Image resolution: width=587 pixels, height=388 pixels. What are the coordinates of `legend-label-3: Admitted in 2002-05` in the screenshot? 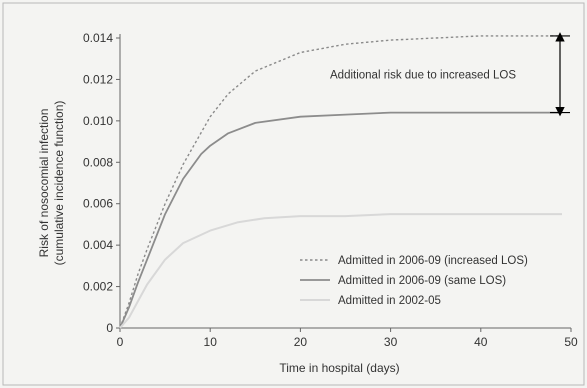 It's located at (389, 301).